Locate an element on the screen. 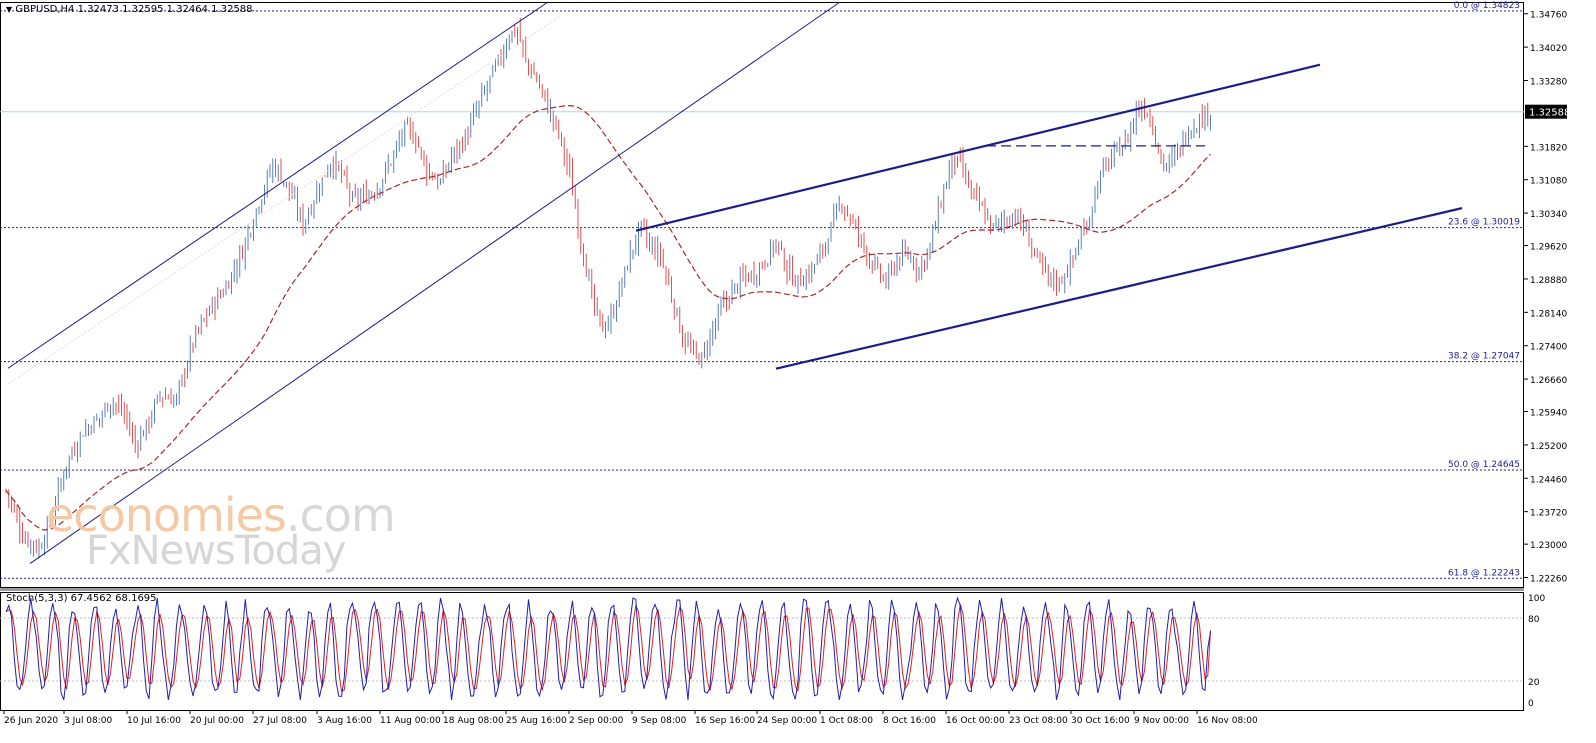  stoch-main-line is located at coordinates (608, 648).